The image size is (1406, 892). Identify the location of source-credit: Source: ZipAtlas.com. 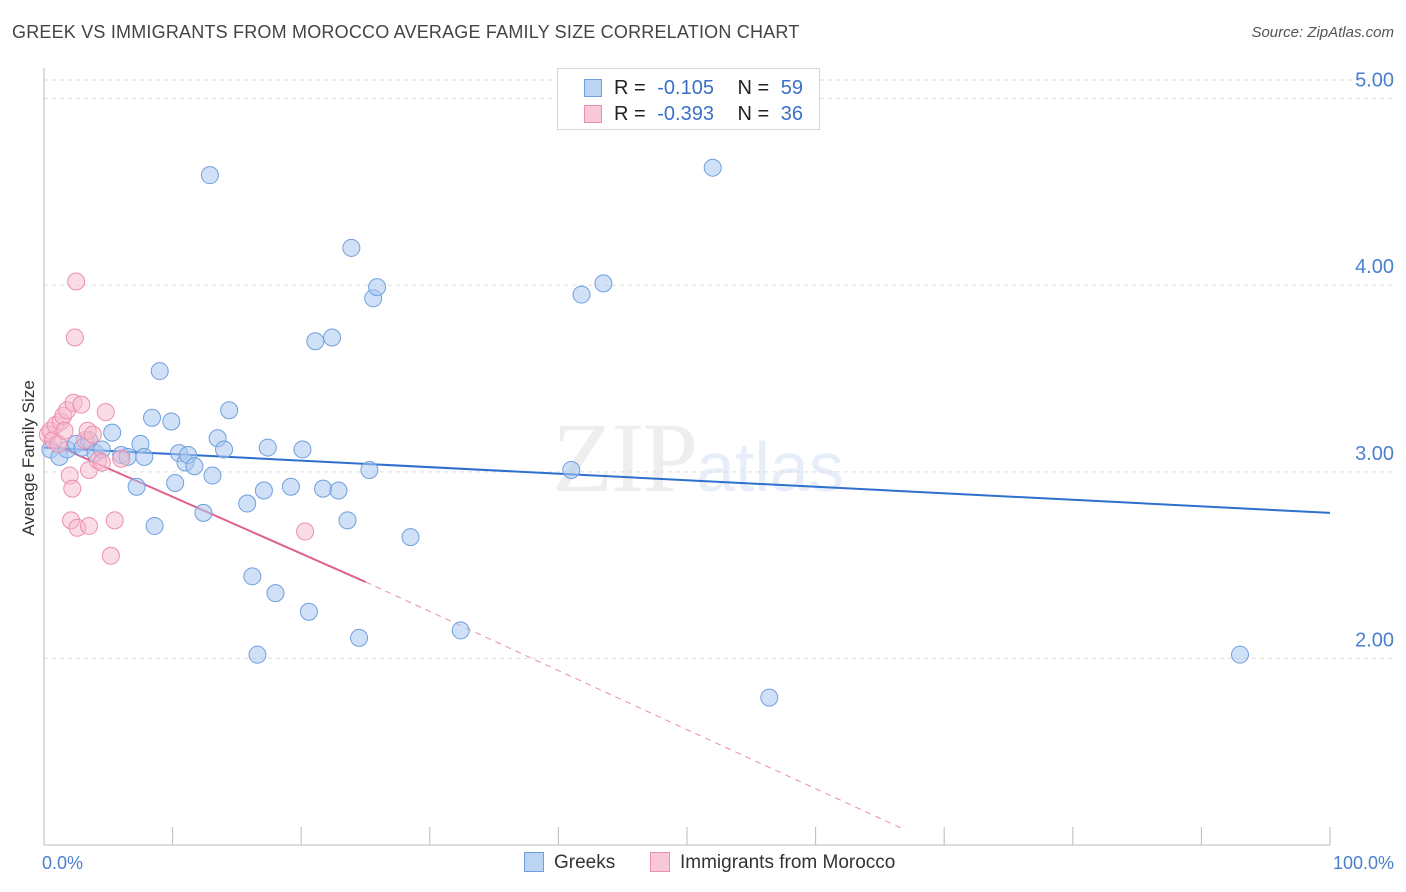
(1322, 32).